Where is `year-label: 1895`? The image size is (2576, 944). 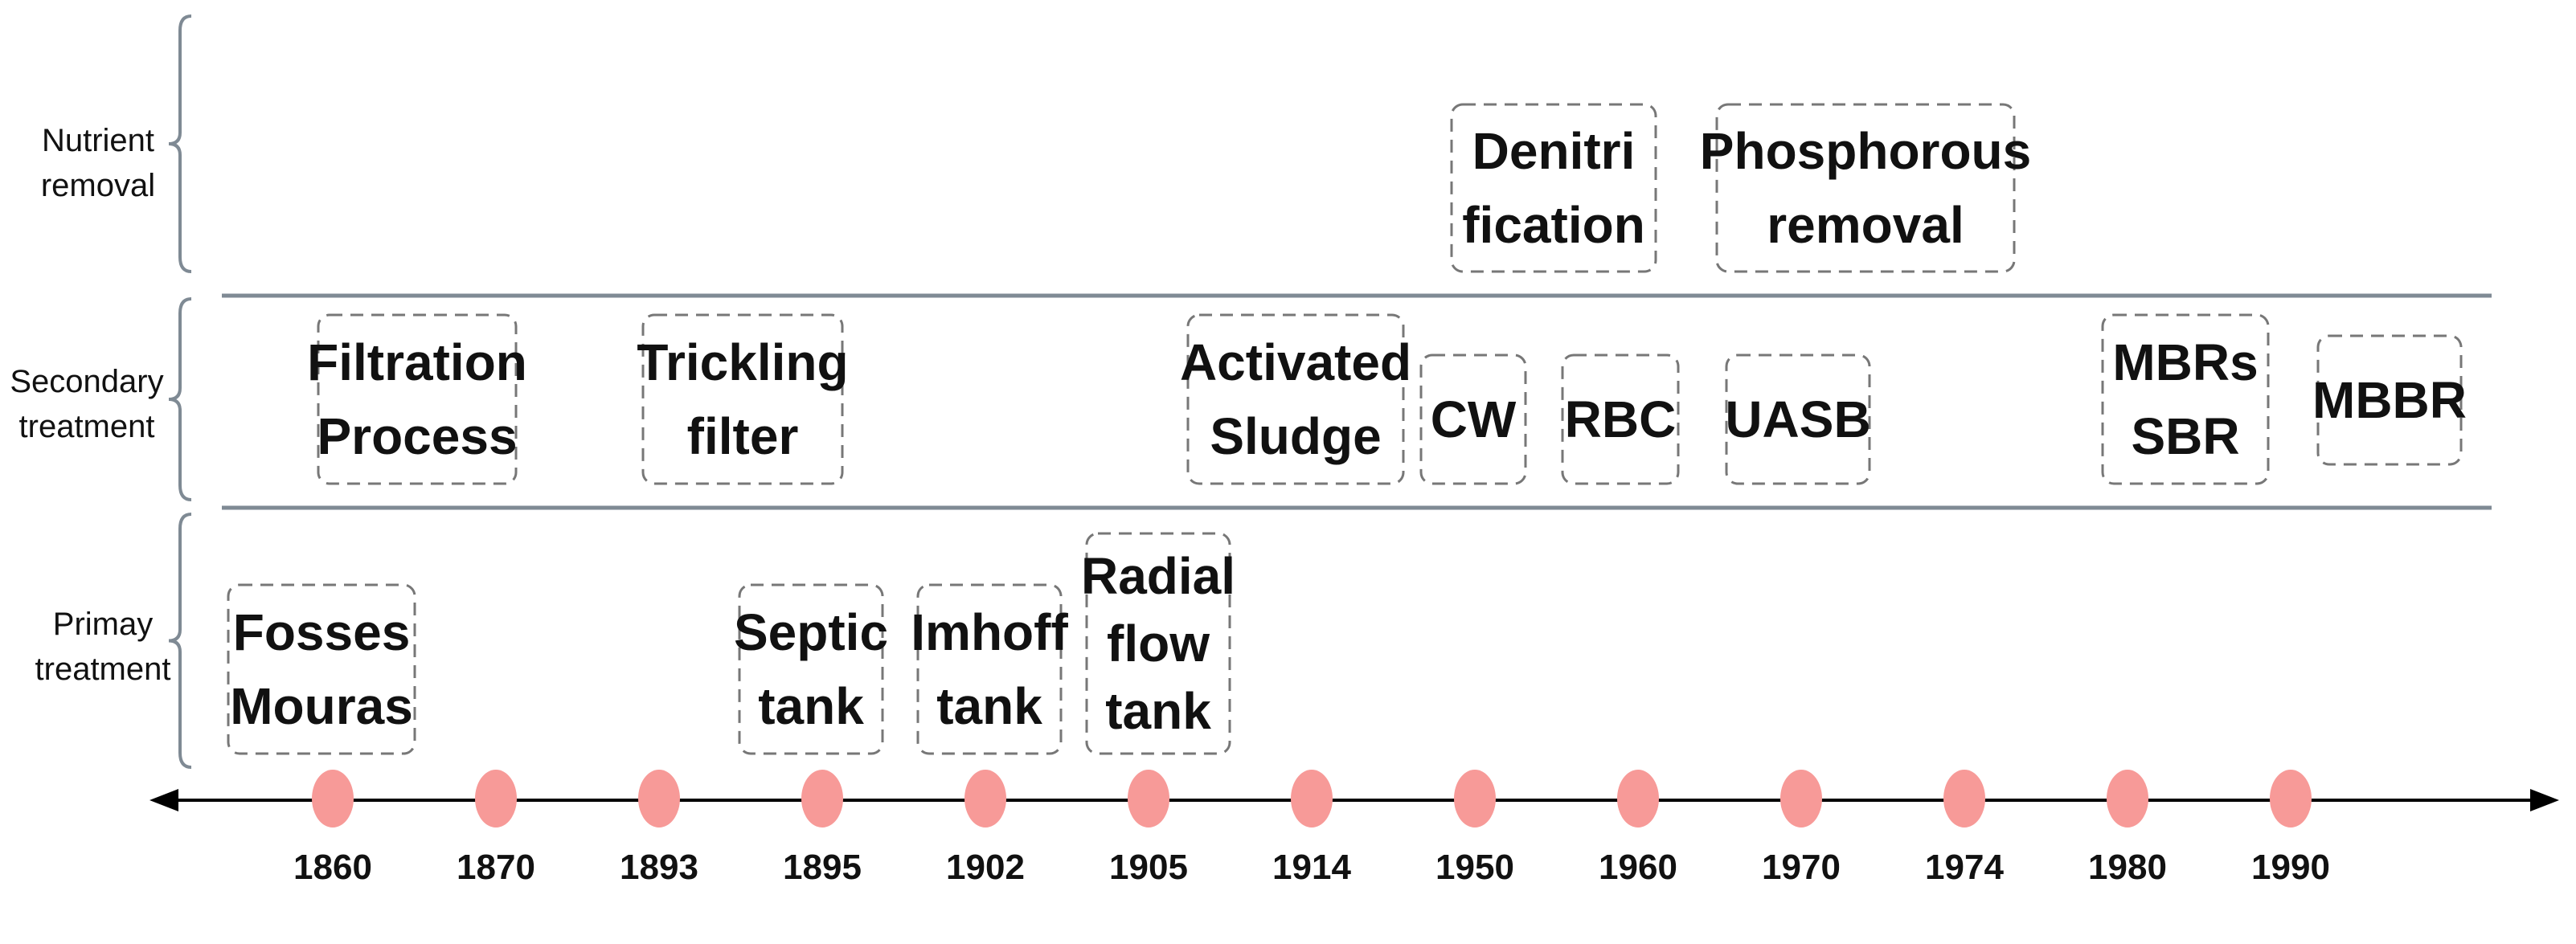 year-label: 1895 is located at coordinates (822, 868).